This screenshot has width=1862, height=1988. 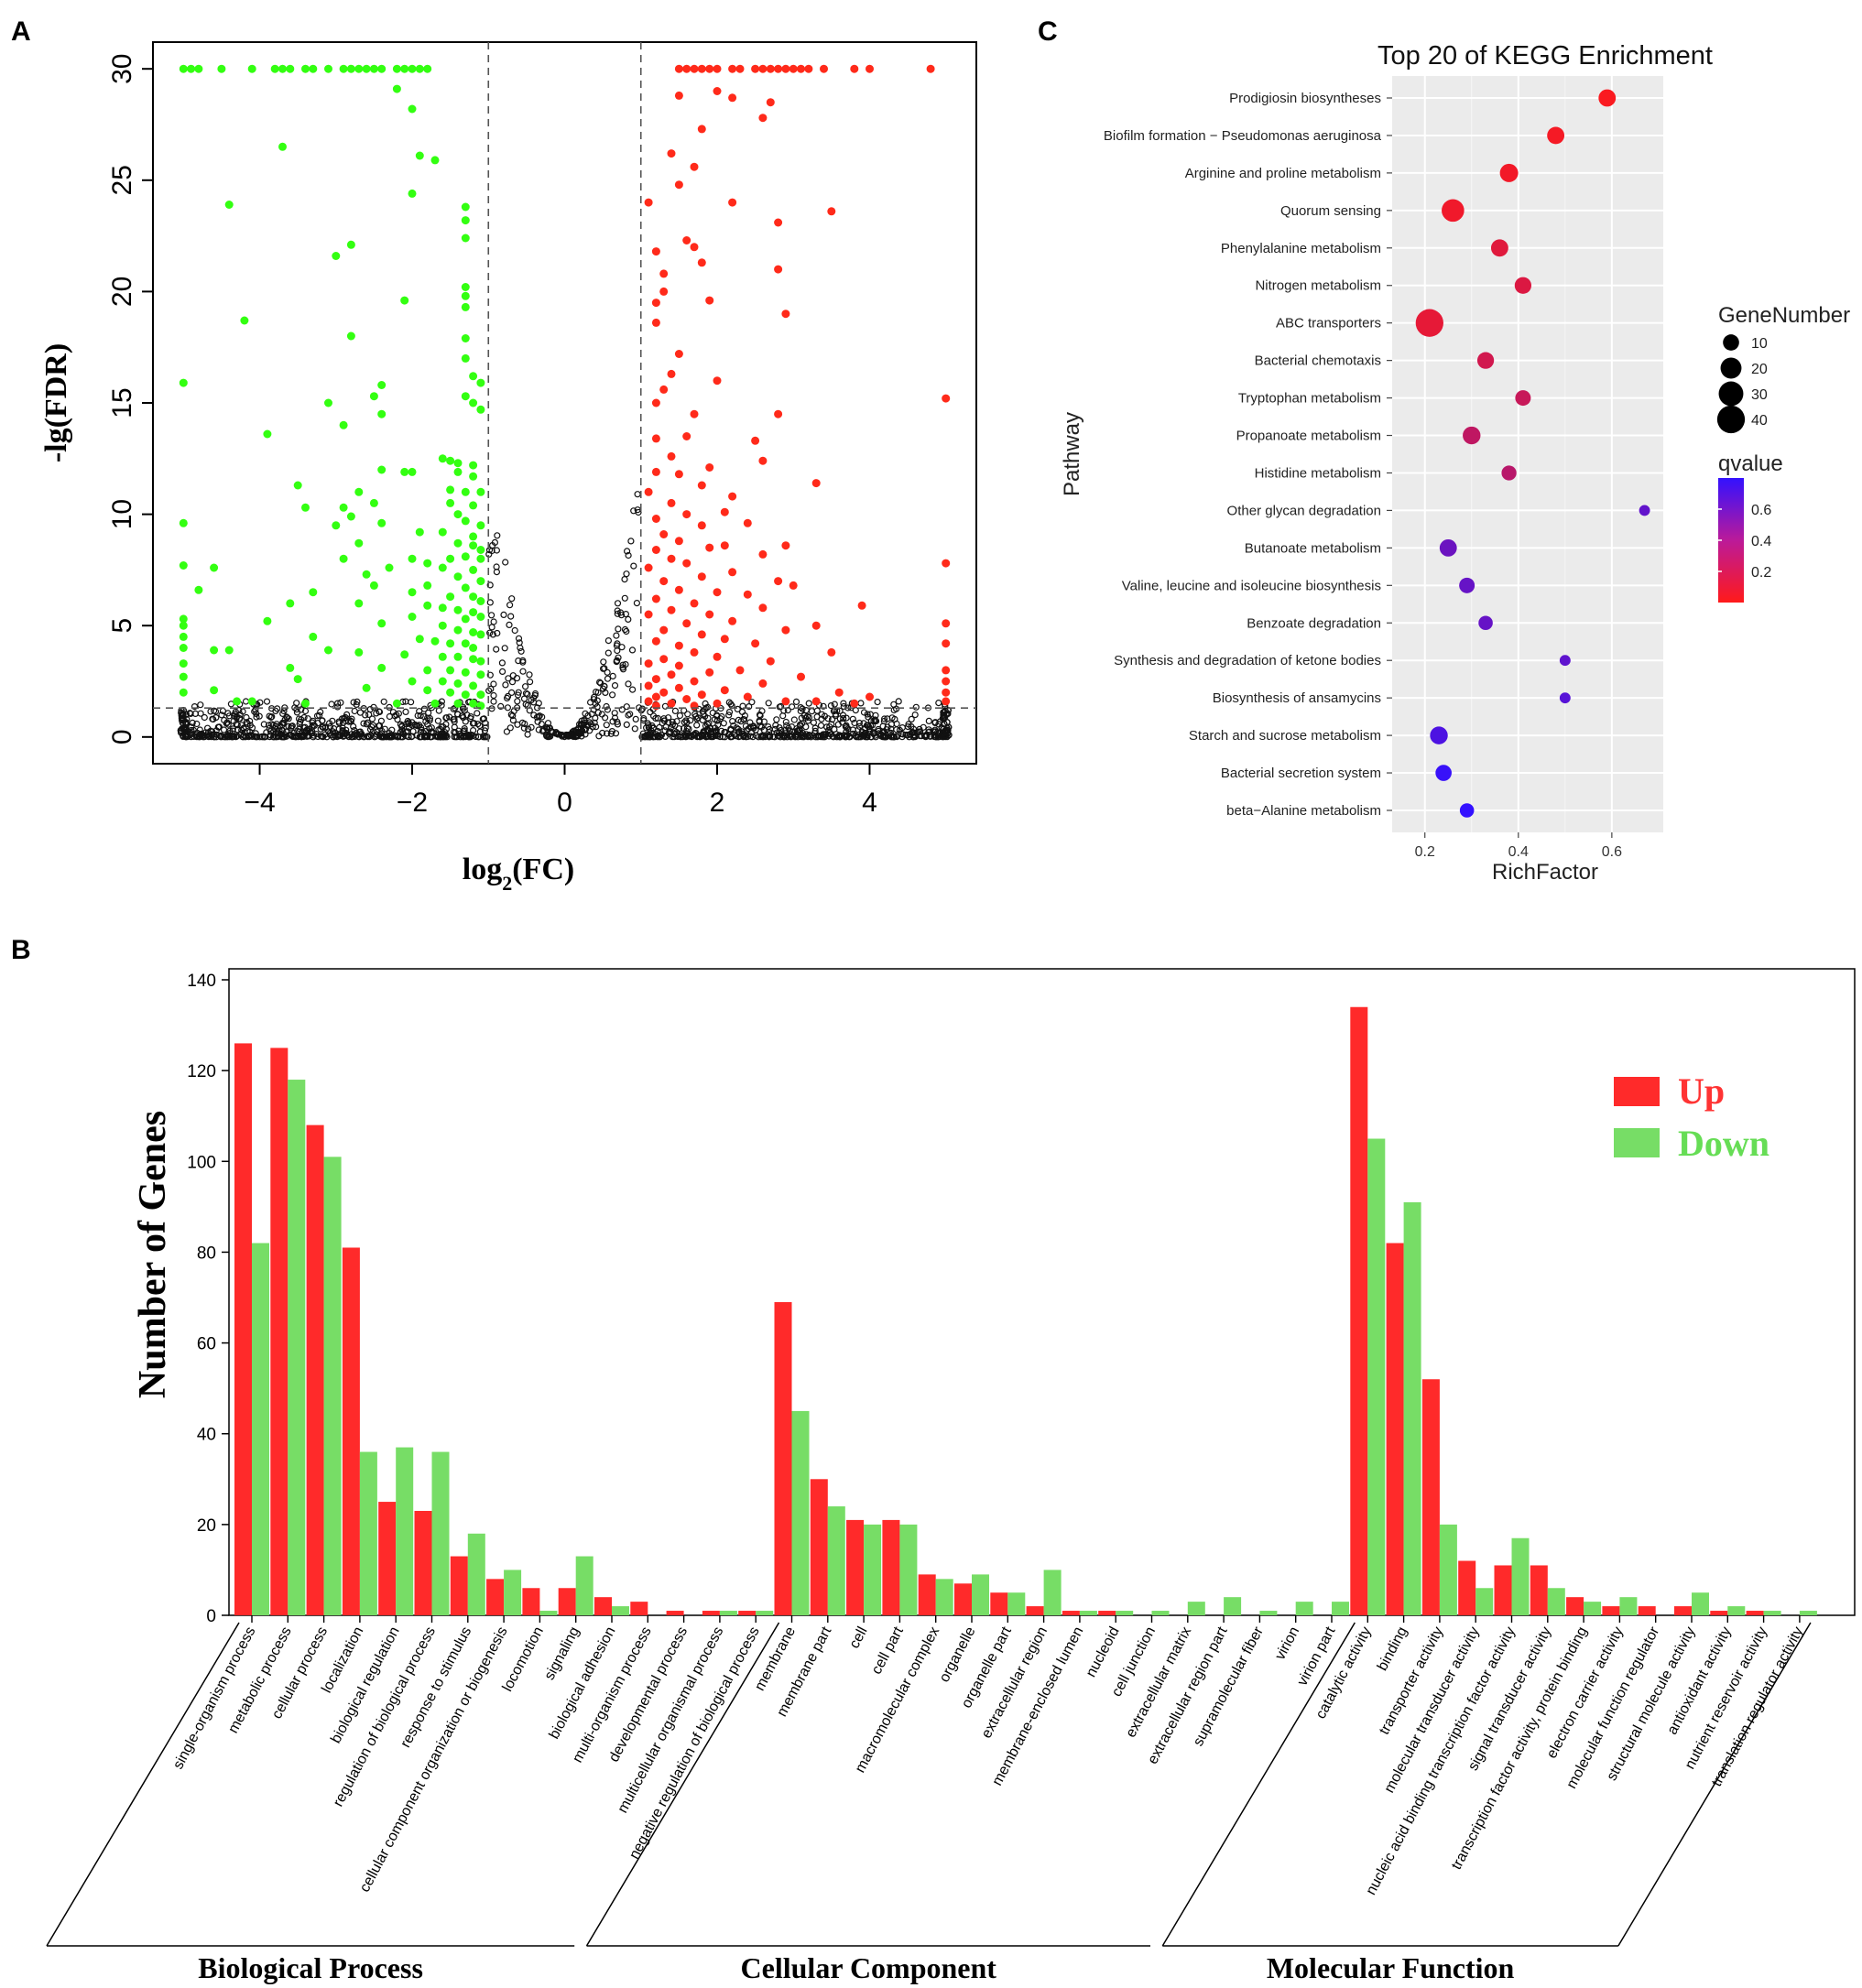 I want to click on kegg-pathway-label: Quorum sensing, so click(x=1330, y=211).